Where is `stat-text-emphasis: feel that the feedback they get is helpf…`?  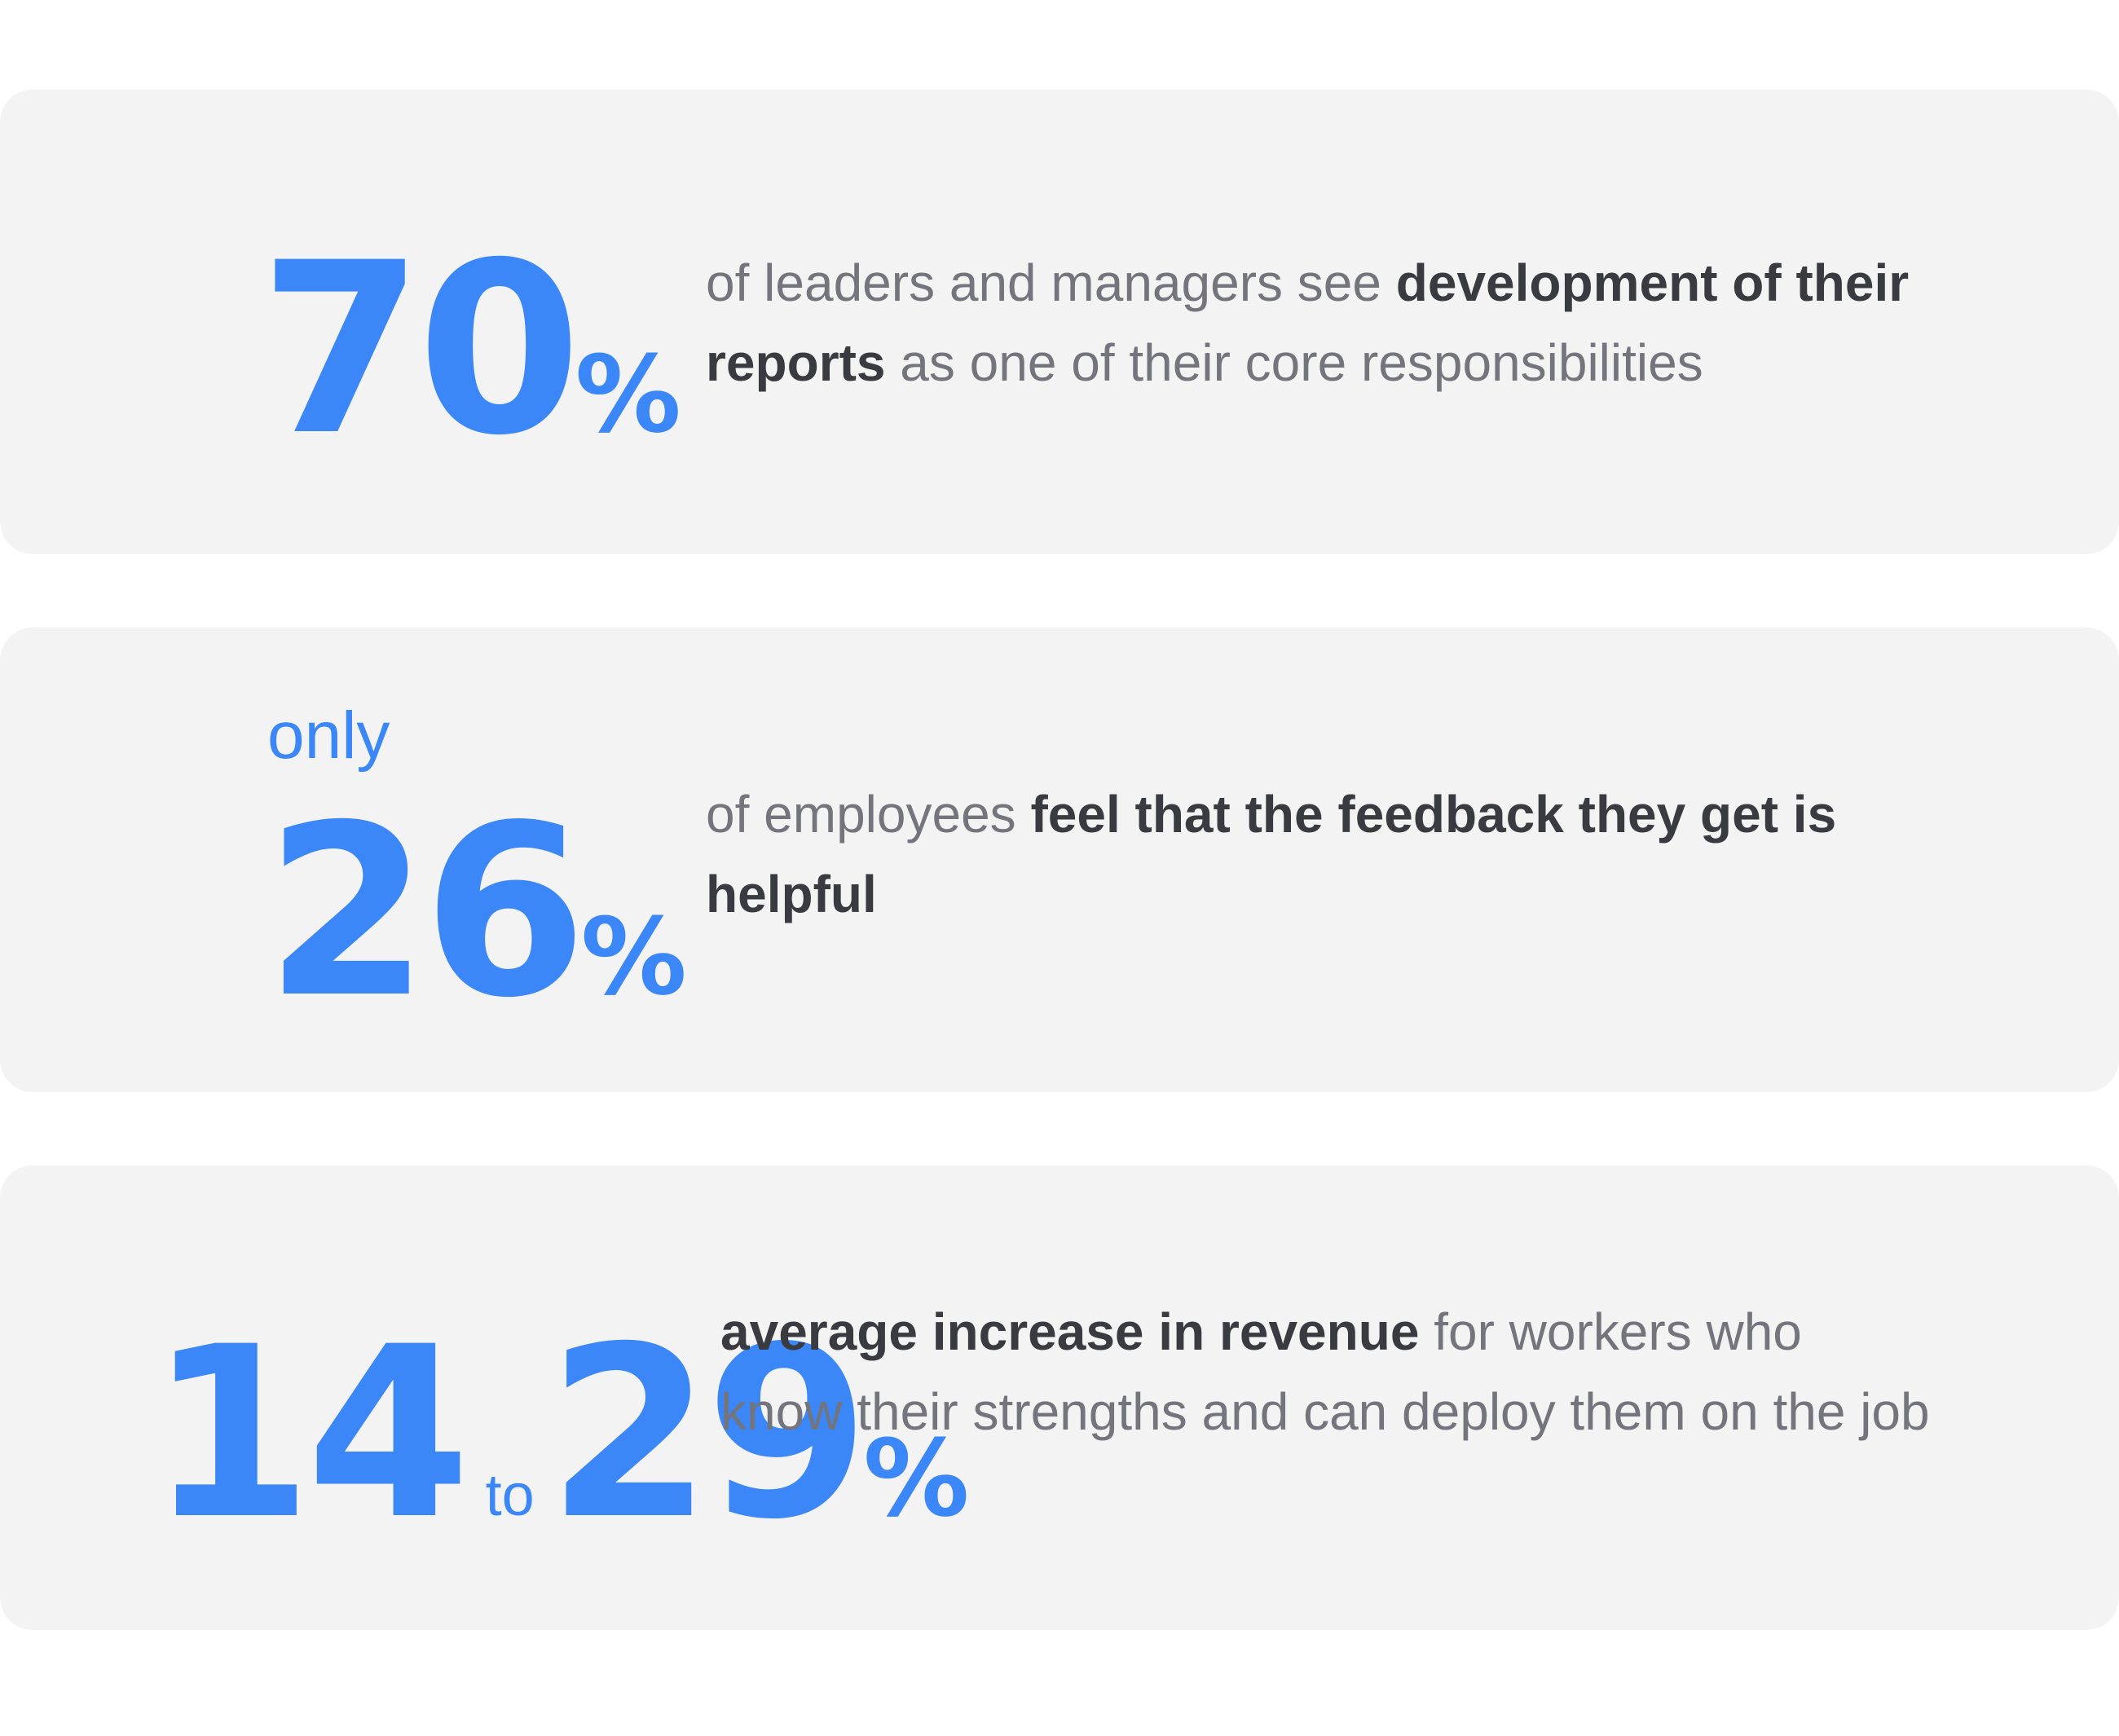 stat-text-emphasis: feel that the feedback they get is helpf… is located at coordinates (1271, 854).